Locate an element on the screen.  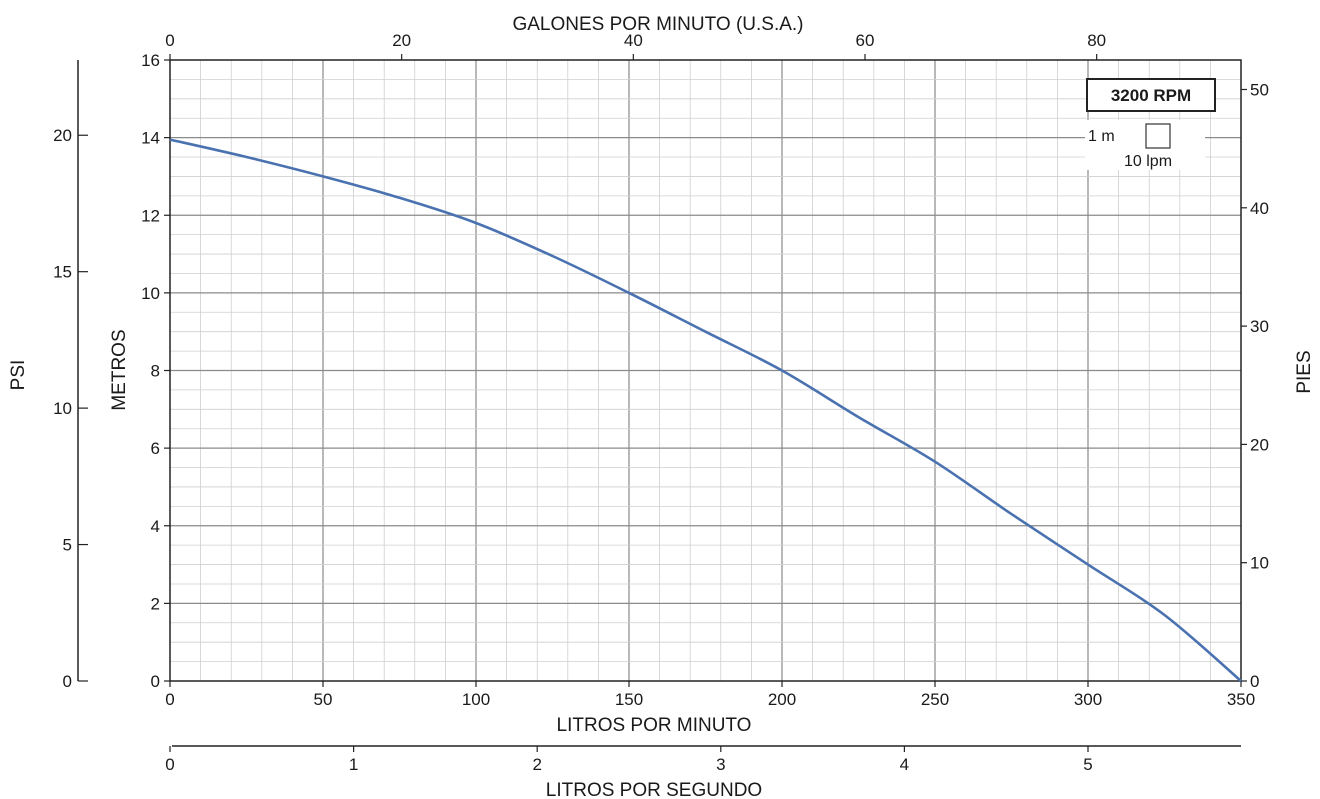
x-lps-tick-label: 2 is located at coordinates (536, 764).